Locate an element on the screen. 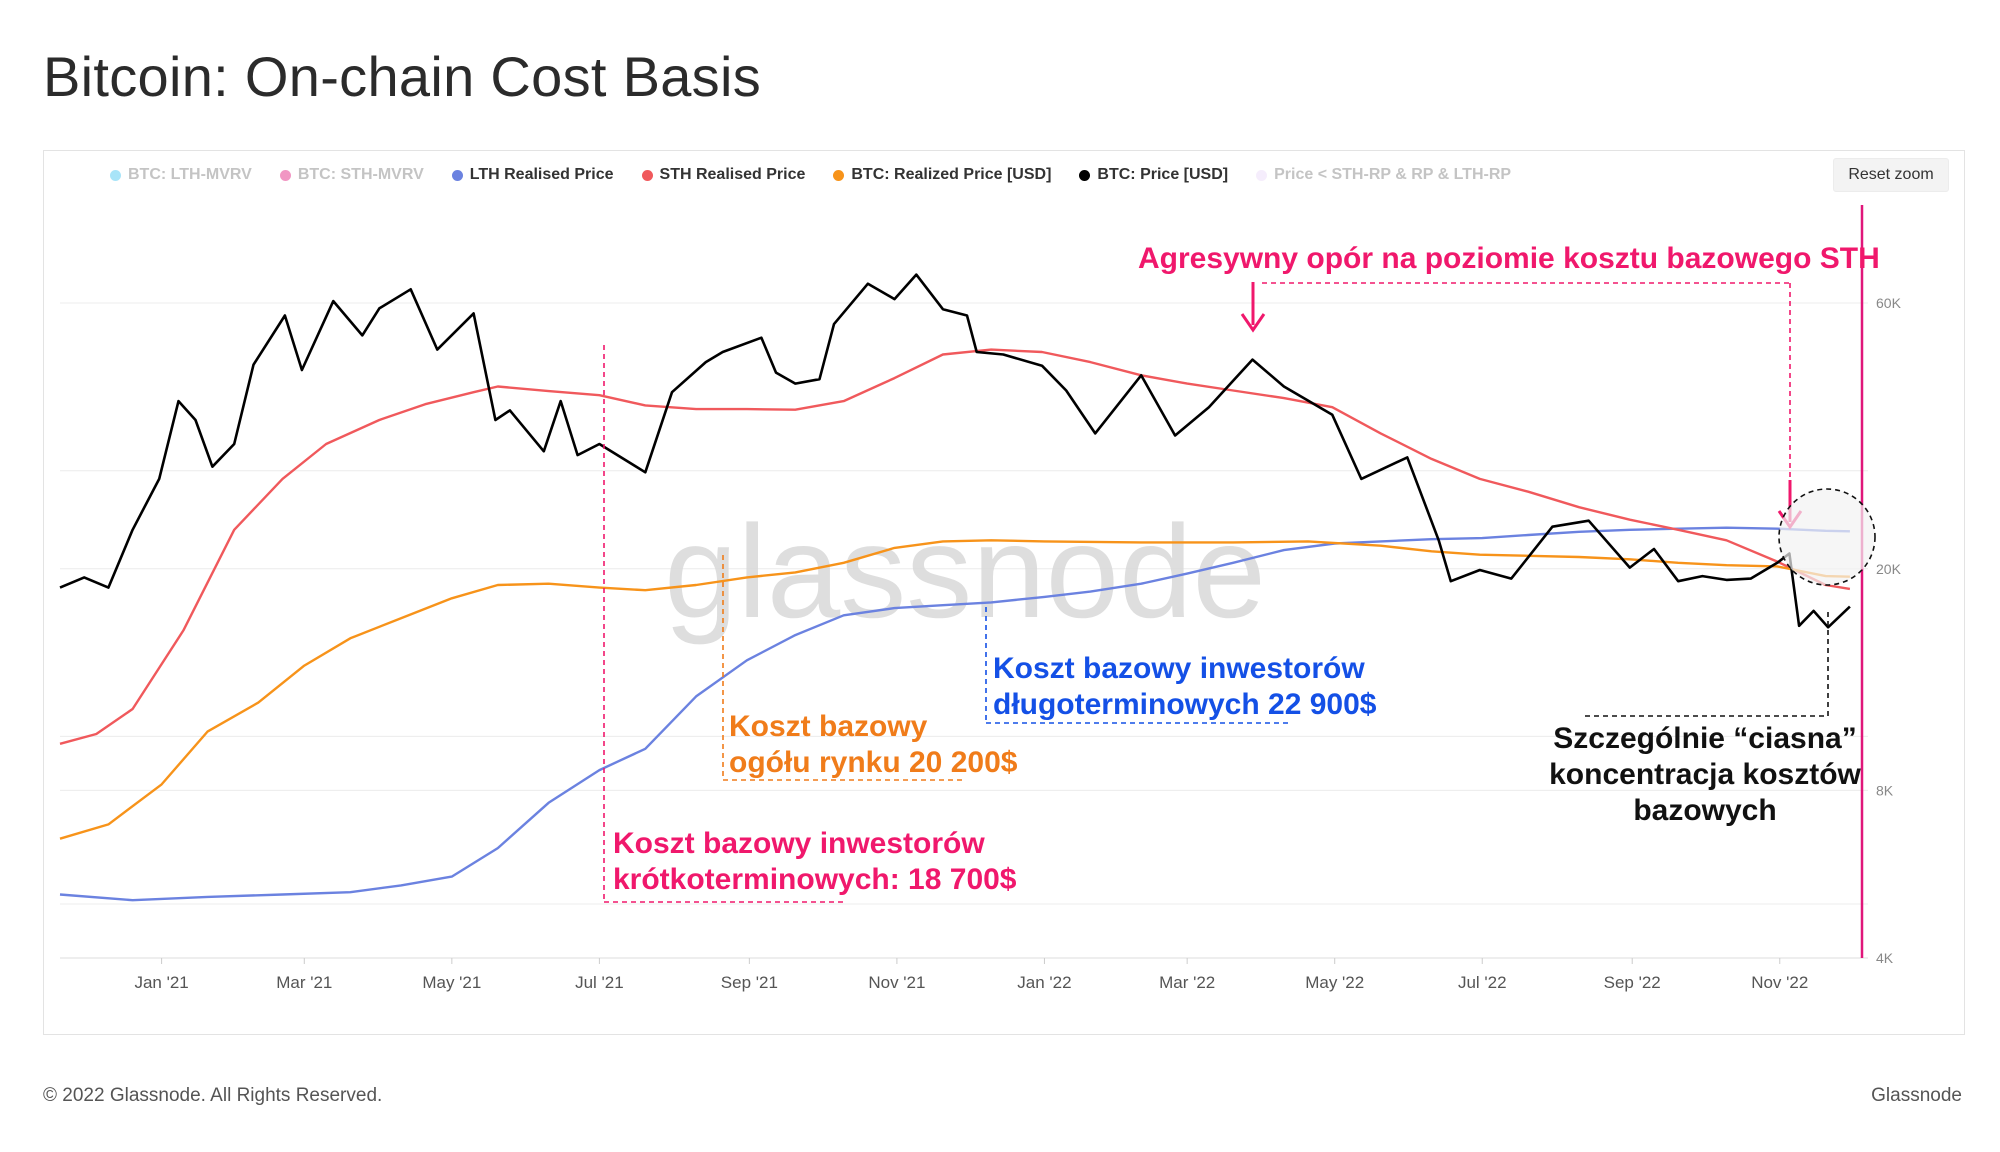 The height and width of the screenshot is (1152, 2000). page-title: Bitcoin: On-chain Cost Basis is located at coordinates (402, 76).